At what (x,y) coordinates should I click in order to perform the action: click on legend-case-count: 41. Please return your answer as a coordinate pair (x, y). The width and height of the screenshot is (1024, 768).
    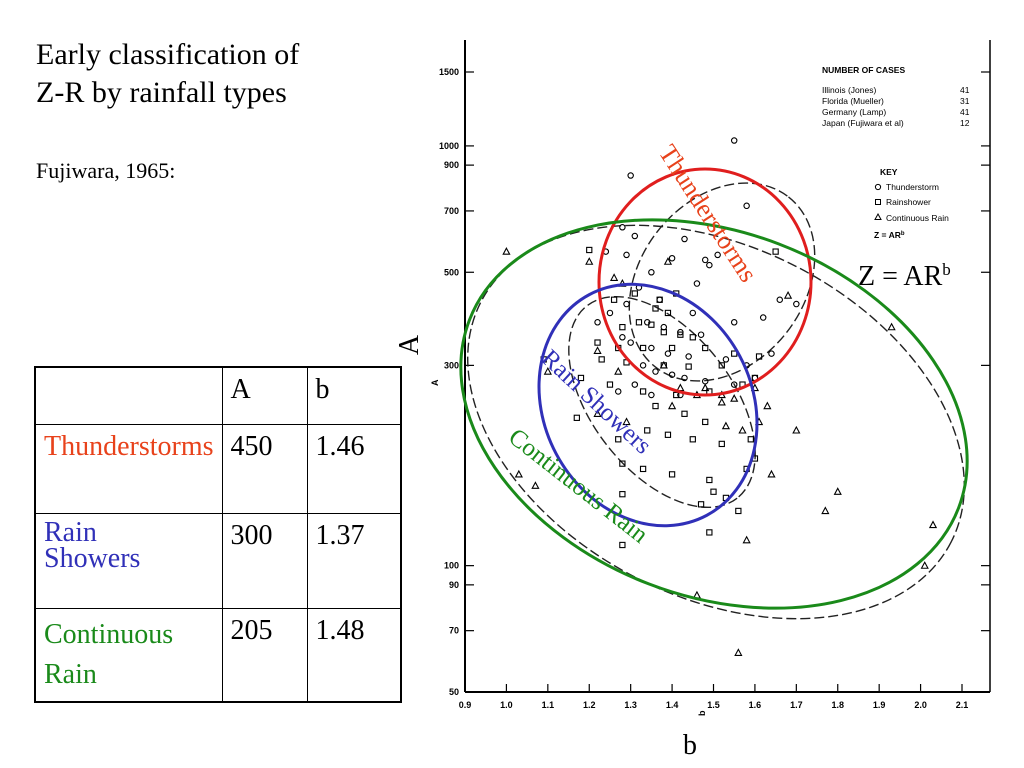
    Looking at the image, I should click on (965, 112).